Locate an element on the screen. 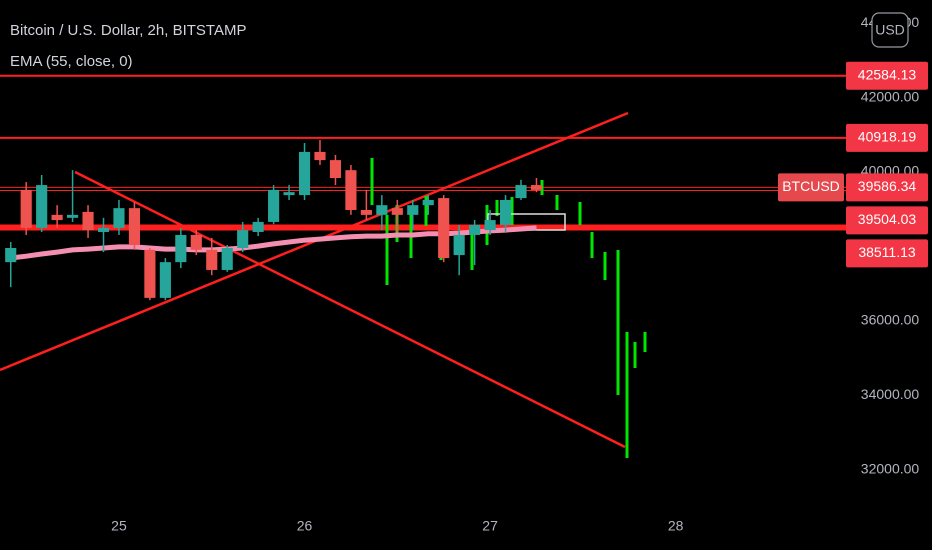 The width and height of the screenshot is (932, 550). y-tick-label: 34000.00 is located at coordinates (890, 394).